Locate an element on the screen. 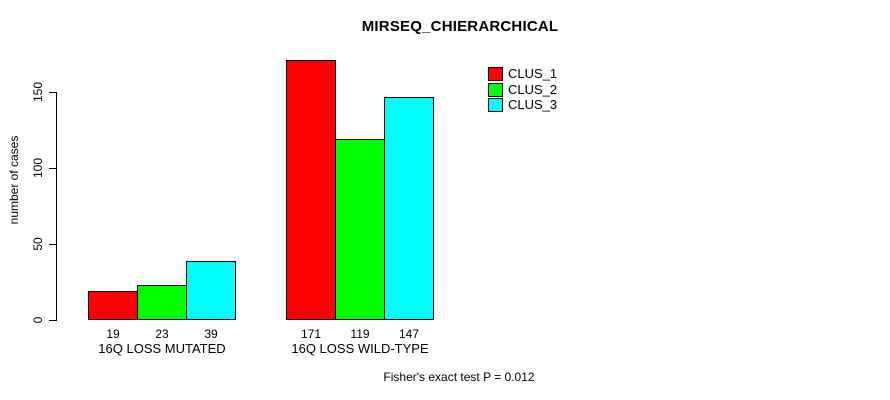 This screenshot has height=400, width=890. y-axis-tick-label: 50 is located at coordinates (38, 244).